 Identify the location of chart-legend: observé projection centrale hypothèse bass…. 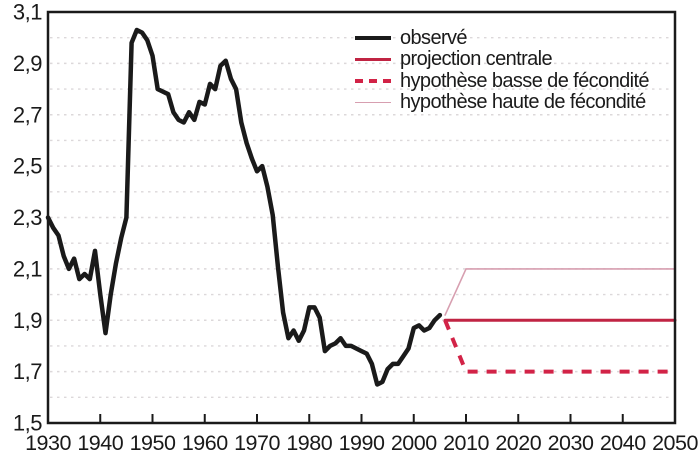
(502, 70).